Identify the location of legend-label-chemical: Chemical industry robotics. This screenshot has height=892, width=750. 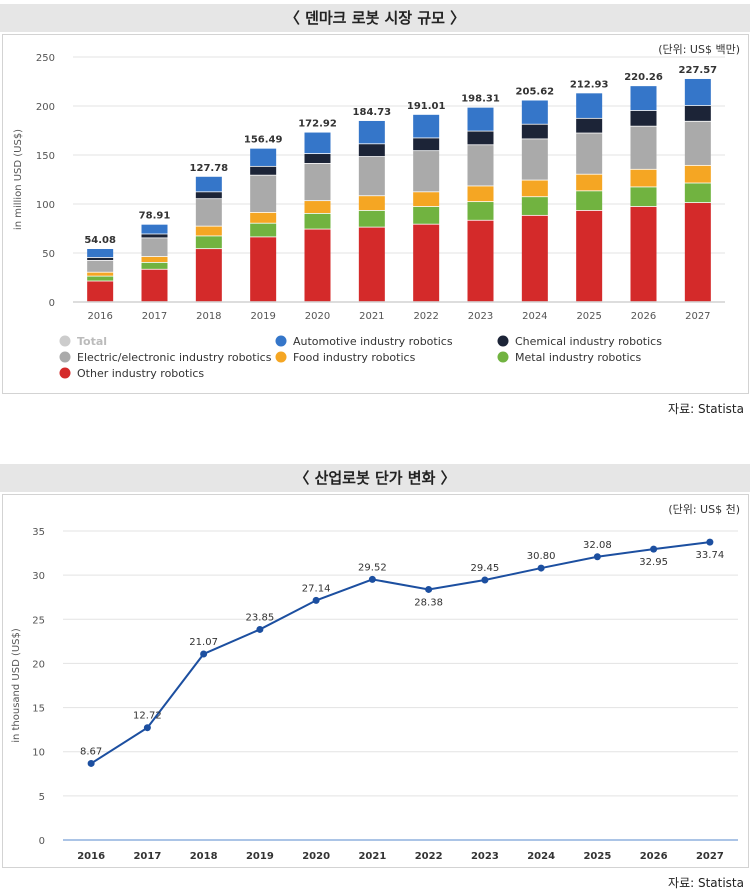
(588, 341).